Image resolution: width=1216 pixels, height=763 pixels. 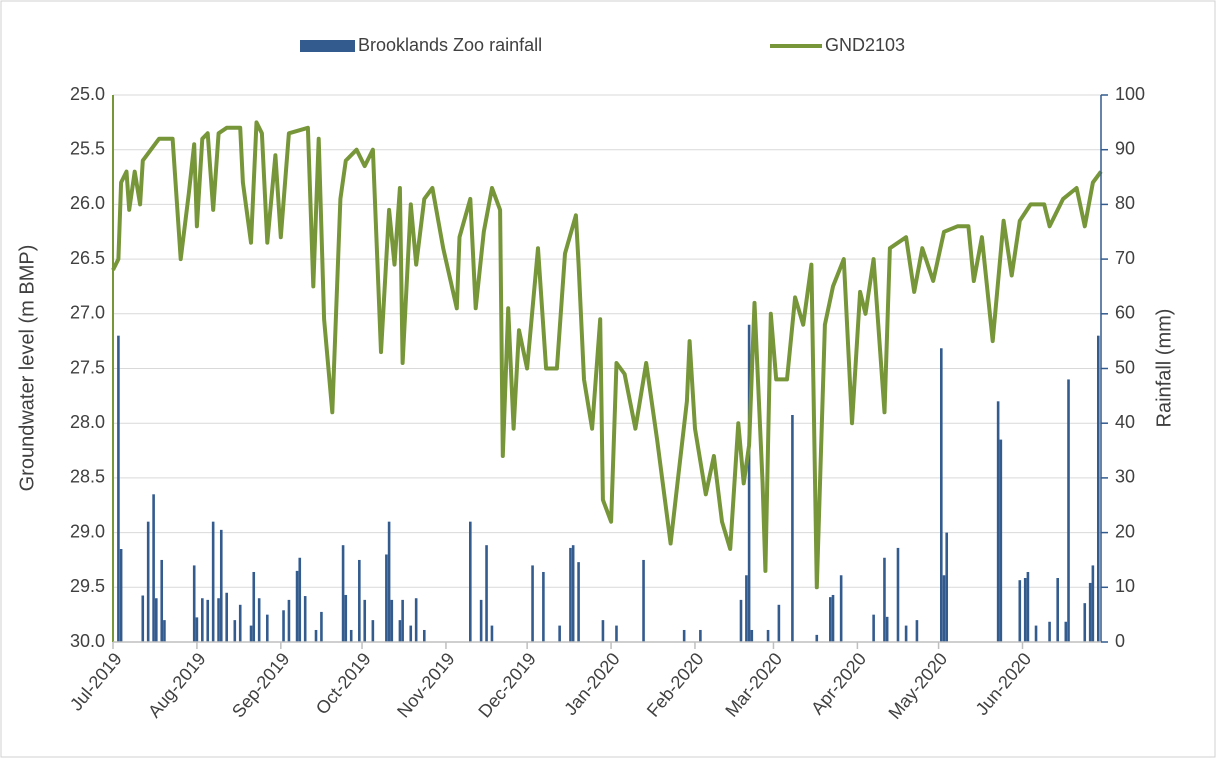 I want to click on y-tick-label: 25.0, so click(x=87, y=94).